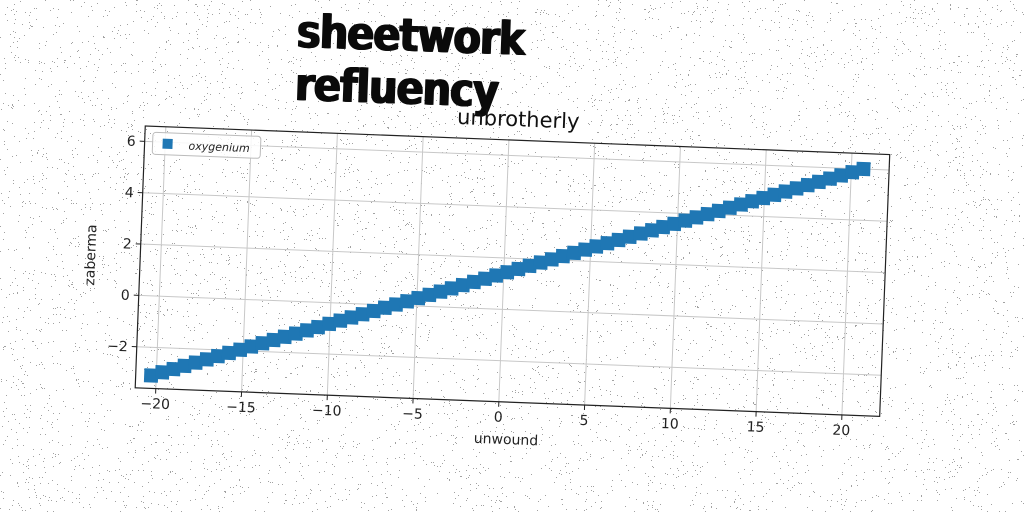 This screenshot has width=1024, height=512. What do you see at coordinates (518, 119) in the screenshot?
I see `chart-title: unbrotherly` at bounding box center [518, 119].